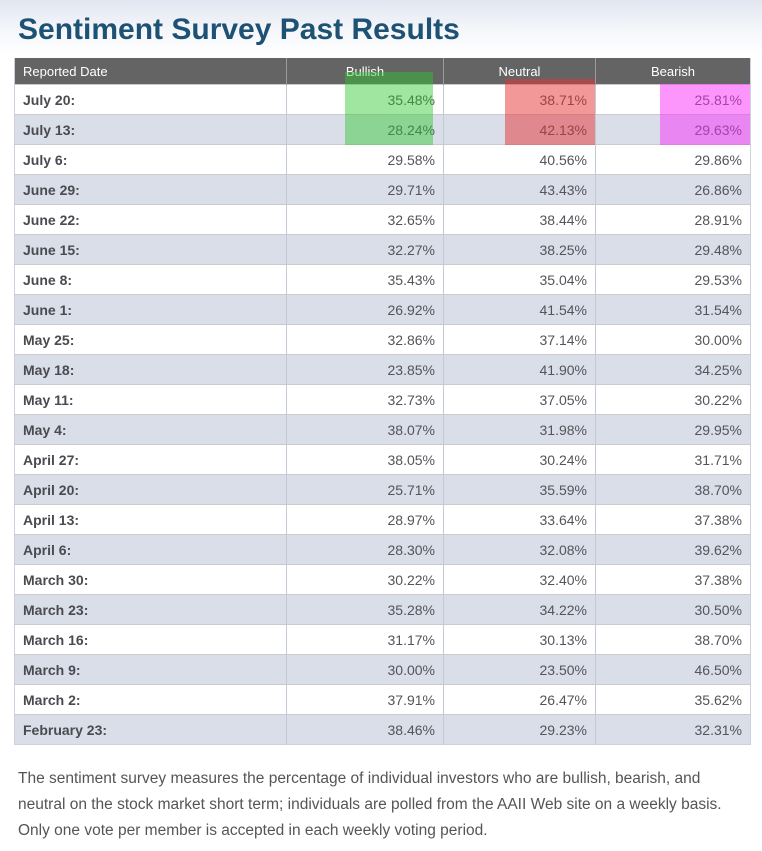 The width and height of the screenshot is (762, 851). What do you see at coordinates (519, 549) in the screenshot?
I see `cell-neutral: 32.08%` at bounding box center [519, 549].